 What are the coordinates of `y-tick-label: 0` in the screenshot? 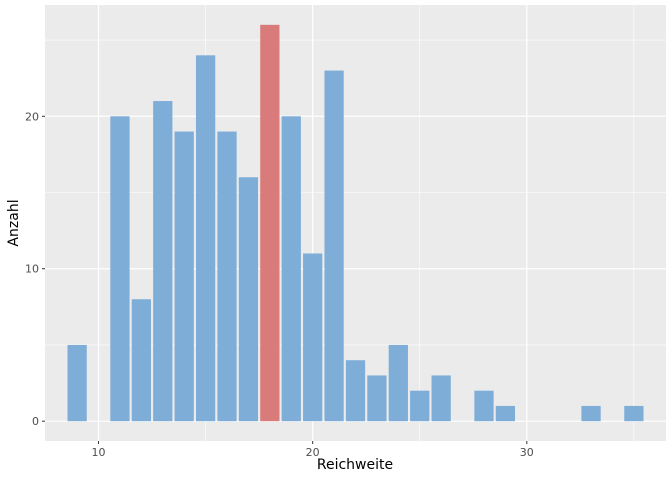 It's located at (35, 421).